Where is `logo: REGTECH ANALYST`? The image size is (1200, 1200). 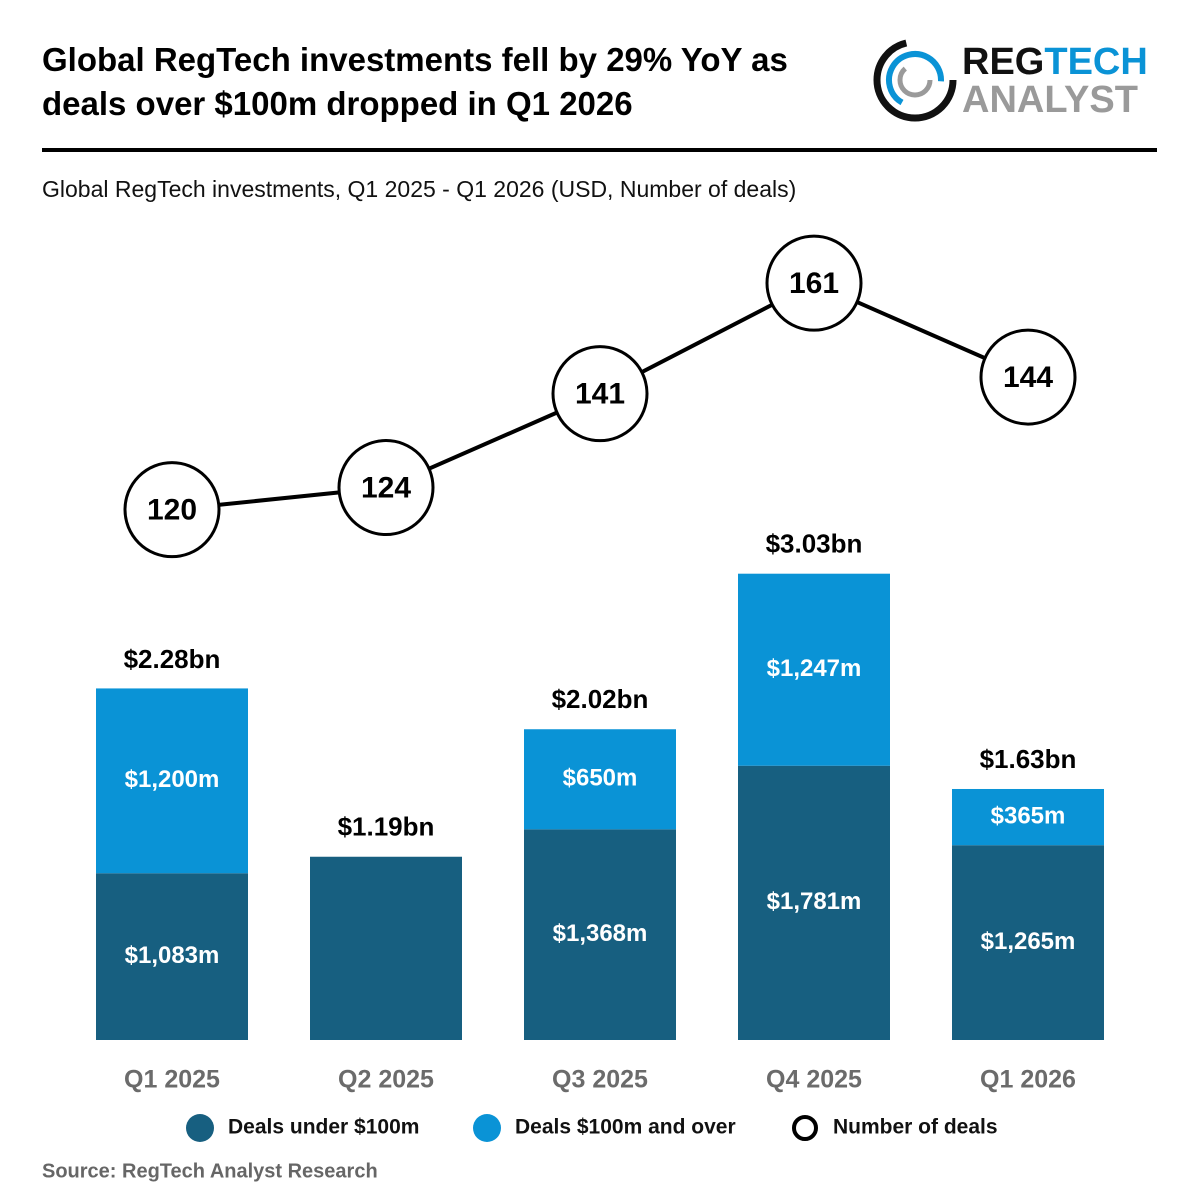 logo: REGTECH ANALYST is located at coordinates (1010, 80).